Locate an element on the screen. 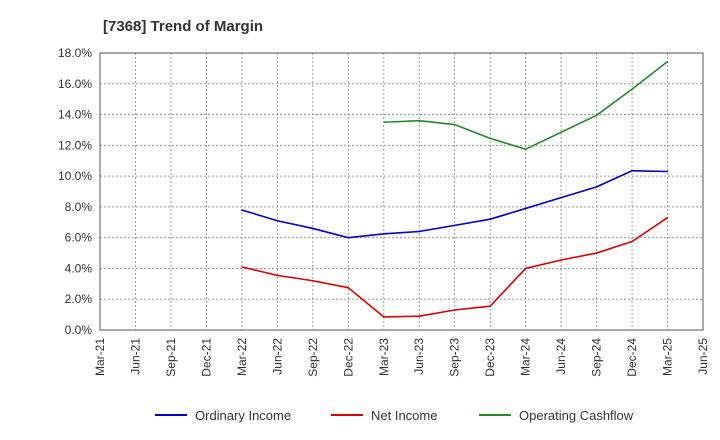 The height and width of the screenshot is (440, 720). x-tick-label: Mar-24 is located at coordinates (526, 357).